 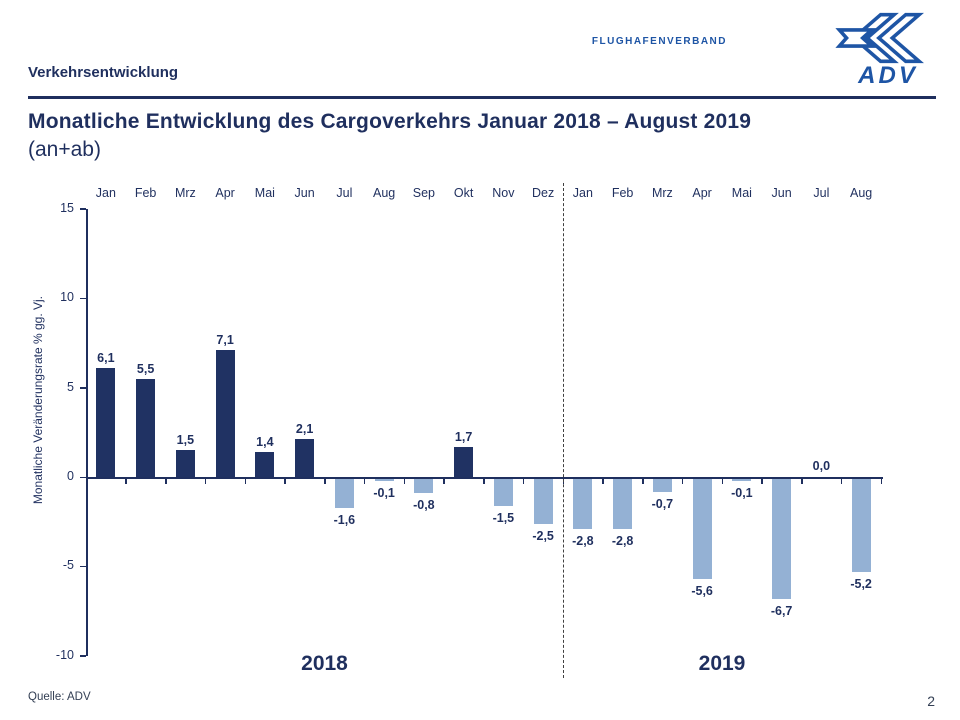 What do you see at coordinates (463, 436) in the screenshot?
I see `bar-value-label: 1,7` at bounding box center [463, 436].